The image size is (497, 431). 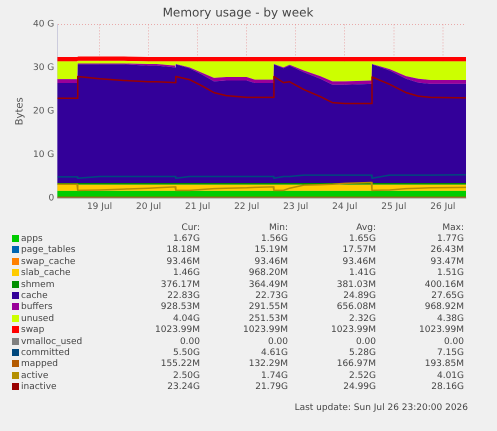 I want to click on text: 4.38G, so click(x=450, y=319).